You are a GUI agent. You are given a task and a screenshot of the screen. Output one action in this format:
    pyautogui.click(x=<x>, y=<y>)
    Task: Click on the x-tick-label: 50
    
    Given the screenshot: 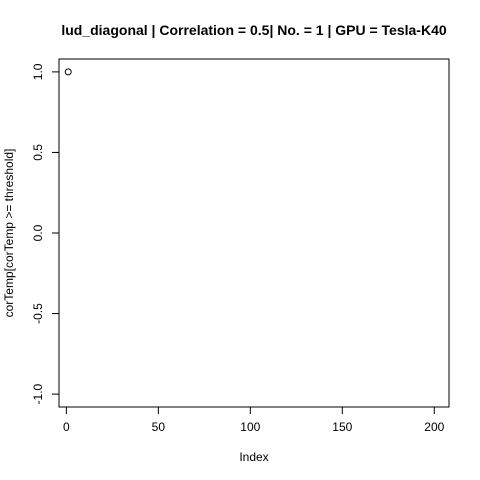 What is the action you would take?
    pyautogui.click(x=159, y=427)
    